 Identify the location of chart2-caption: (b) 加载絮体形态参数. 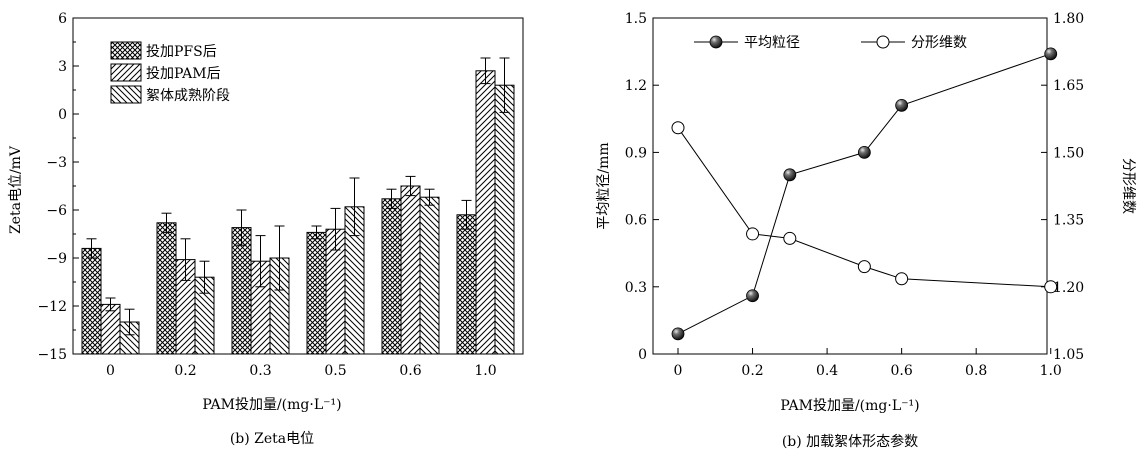
(850, 441).